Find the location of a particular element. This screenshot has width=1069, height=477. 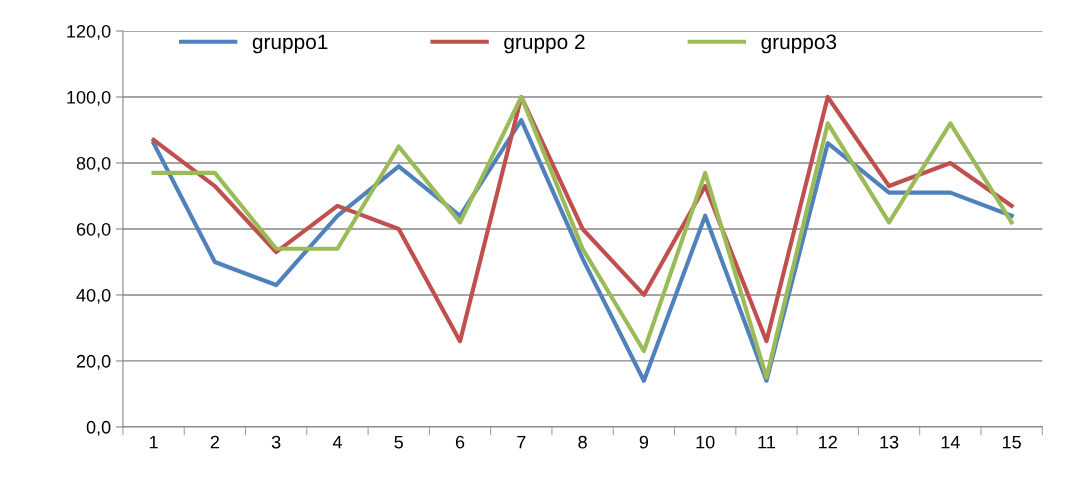

y-tick-label: 60,0 is located at coordinates (93, 230).